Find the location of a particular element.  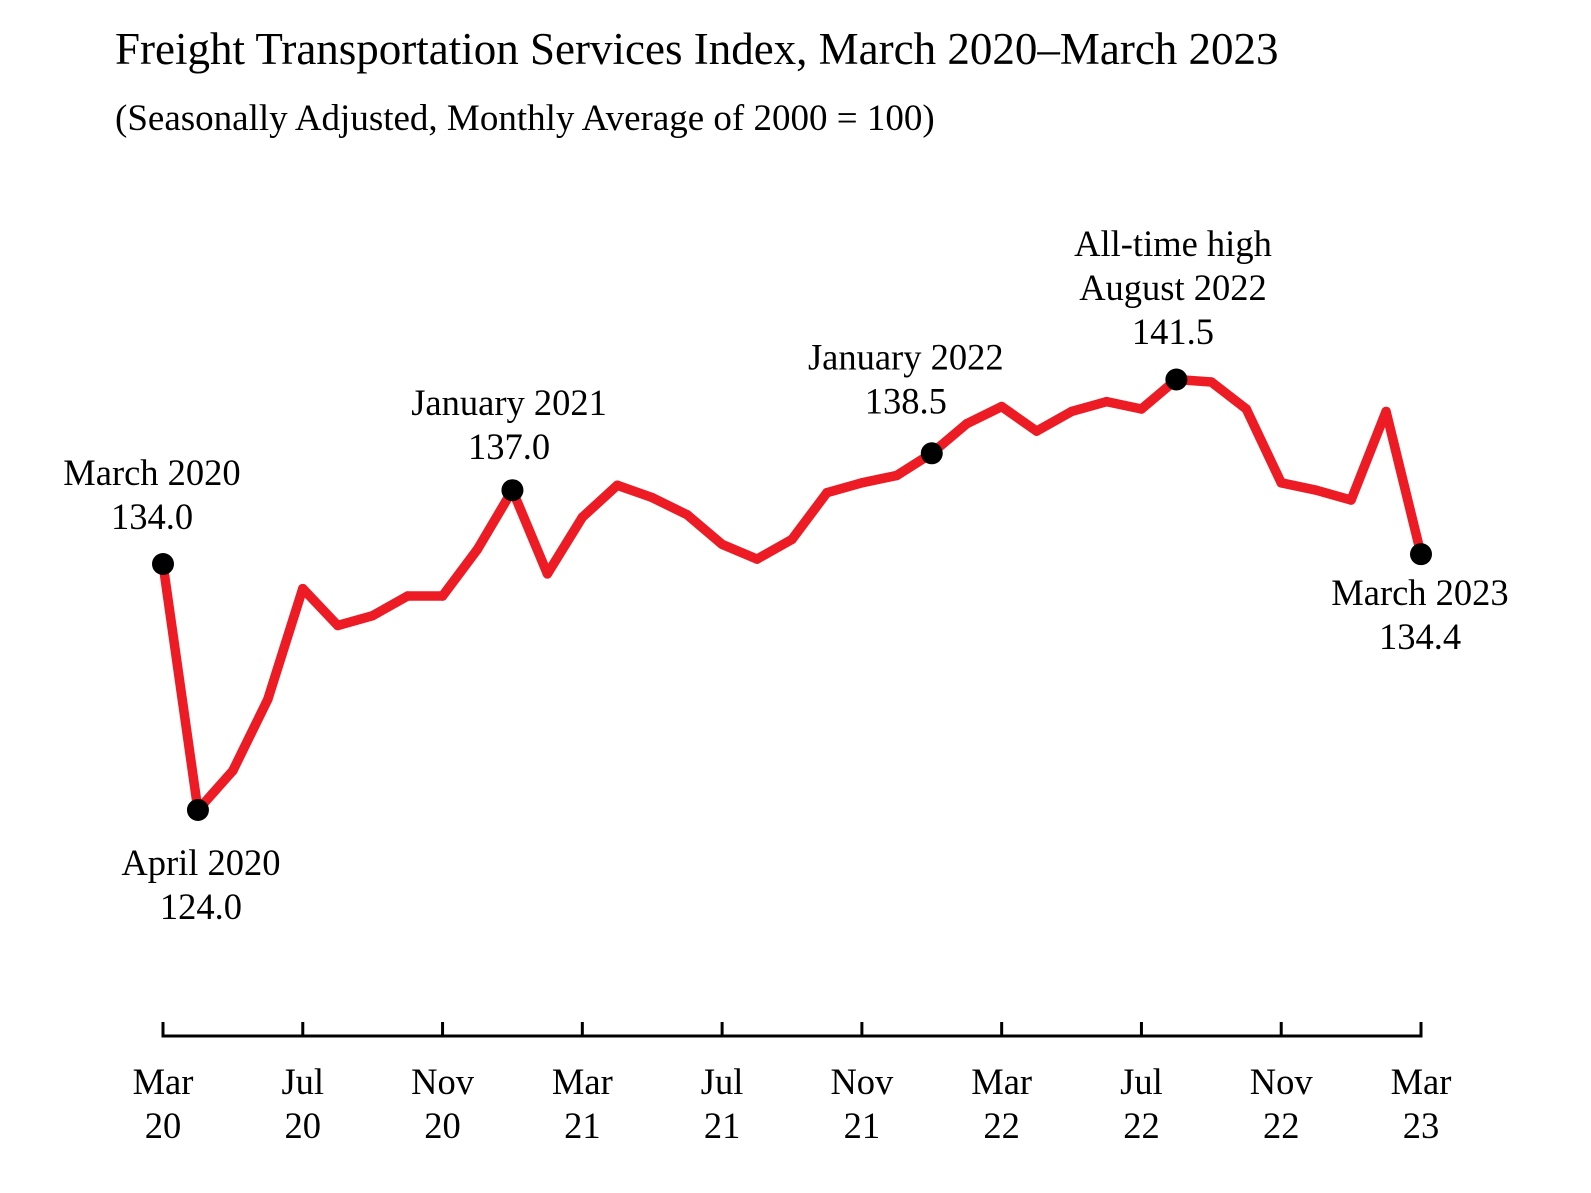

annotation-label: January 2021 137.0 is located at coordinates (509, 424).